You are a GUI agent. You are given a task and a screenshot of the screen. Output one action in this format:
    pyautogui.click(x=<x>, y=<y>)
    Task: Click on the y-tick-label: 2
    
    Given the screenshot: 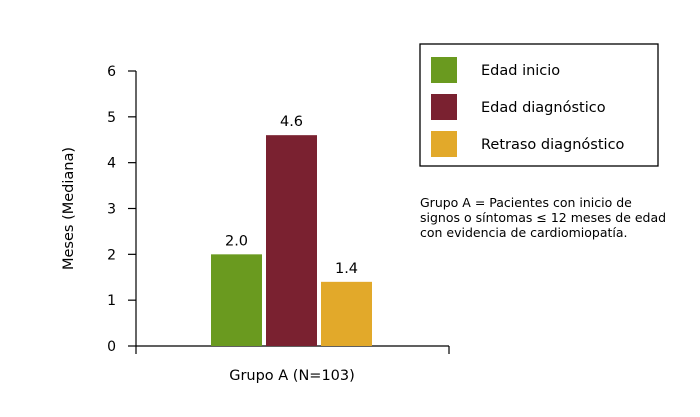 What is the action you would take?
    pyautogui.click(x=111, y=255)
    